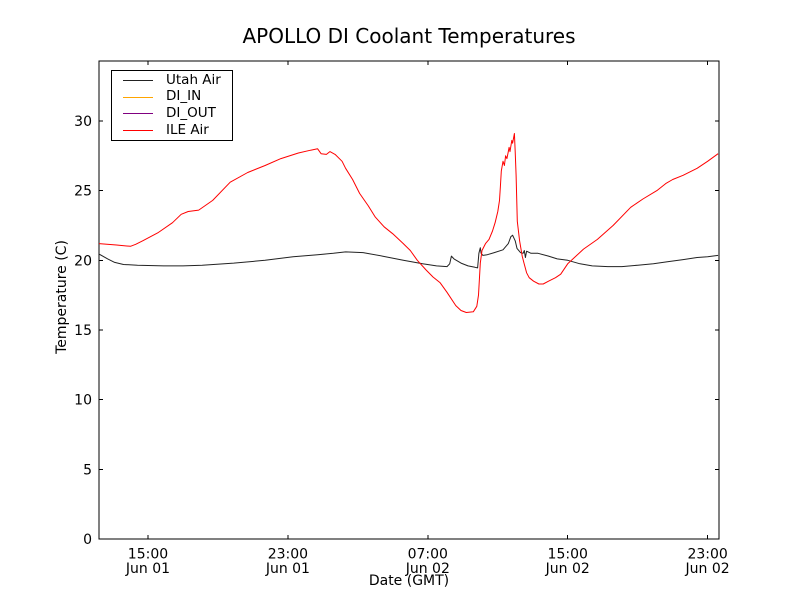  I want to click on legend-label-di-out: DI_OUT, so click(191, 113).